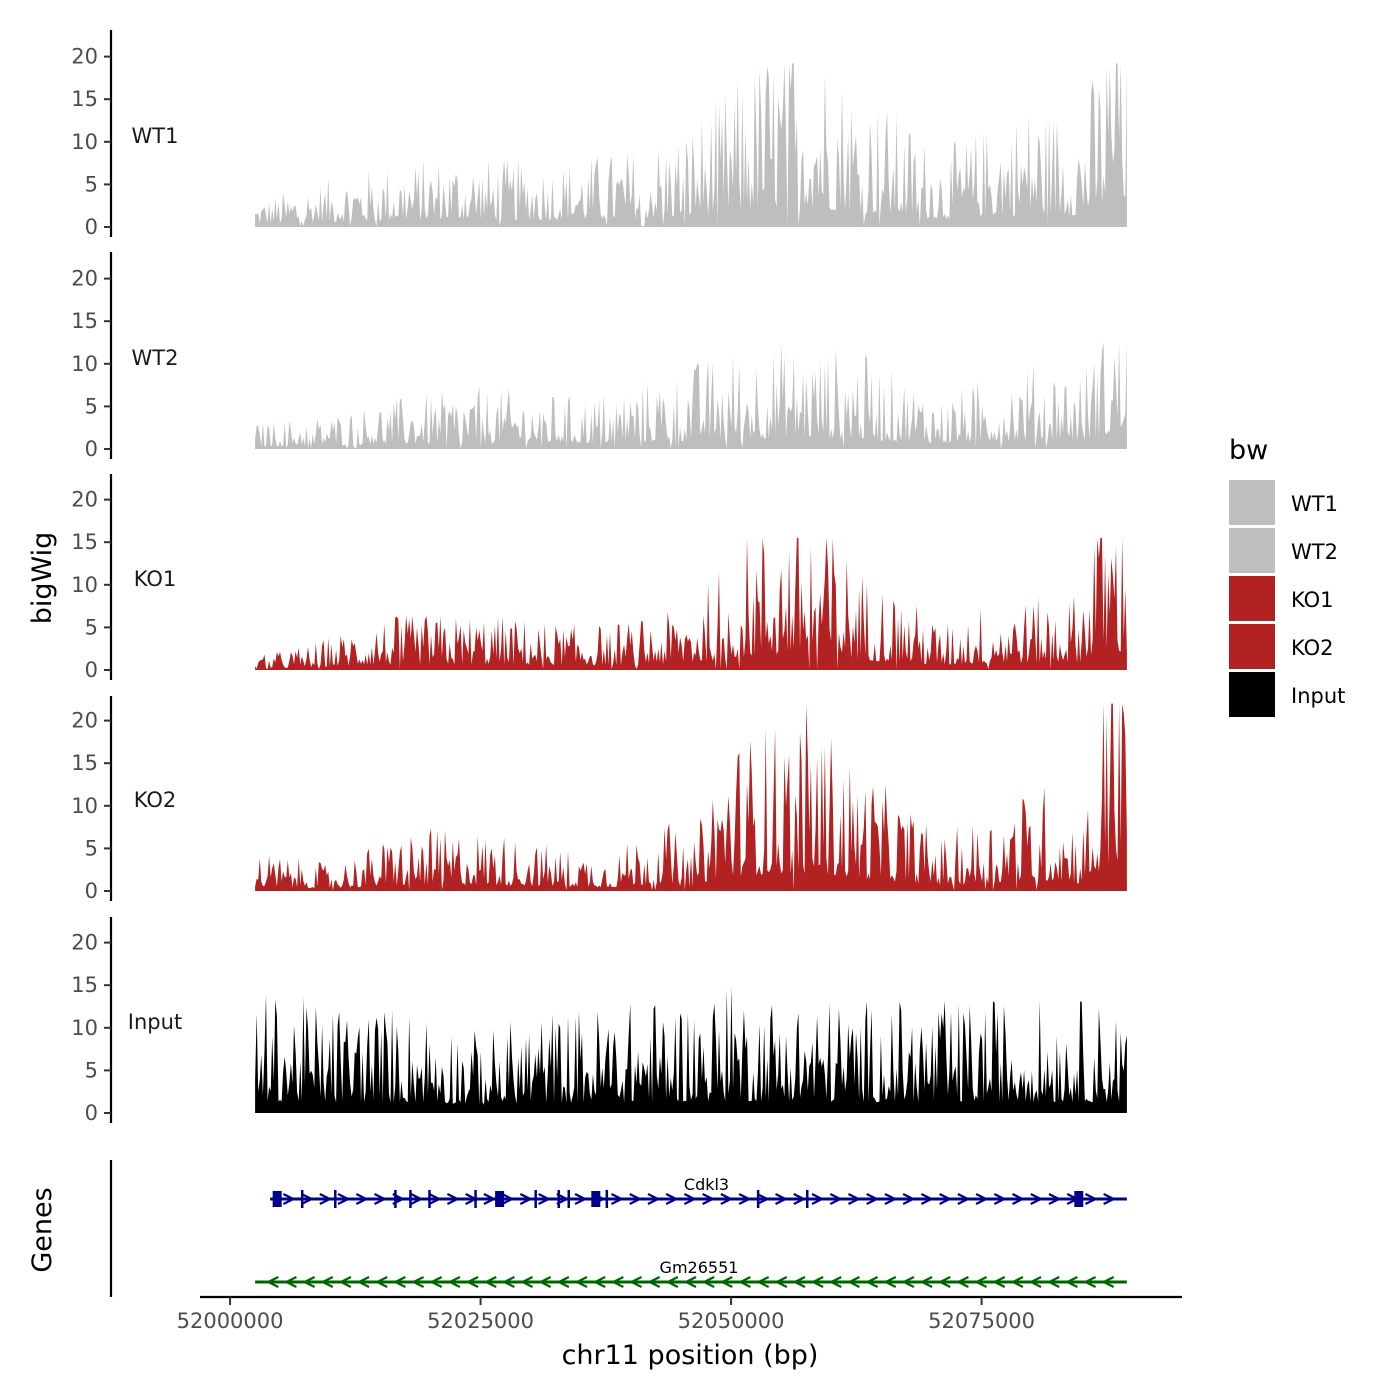  I want to click on track-input: 0 5 10 15 20 Input, so click(599, 1021).